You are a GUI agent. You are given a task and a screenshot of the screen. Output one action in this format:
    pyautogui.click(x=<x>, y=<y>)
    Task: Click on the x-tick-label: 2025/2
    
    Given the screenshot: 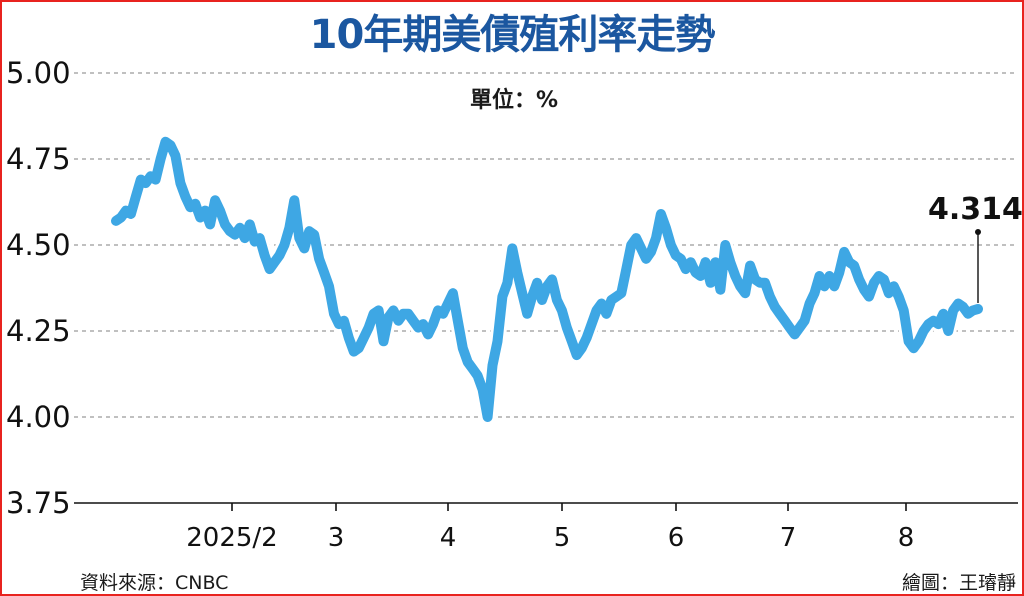 What is the action you would take?
    pyautogui.click(x=231, y=538)
    